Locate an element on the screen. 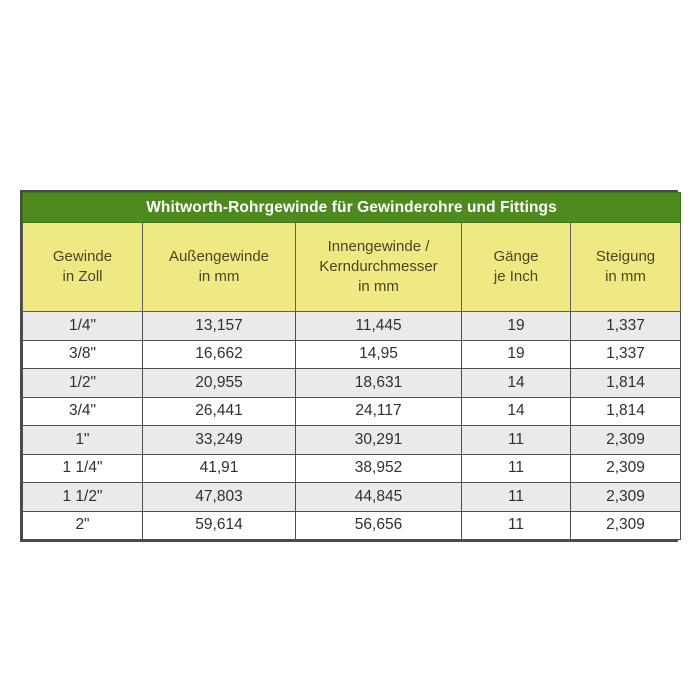  table-row: 1/2" 20,955 18,631 14 1,814 is located at coordinates (352, 383).